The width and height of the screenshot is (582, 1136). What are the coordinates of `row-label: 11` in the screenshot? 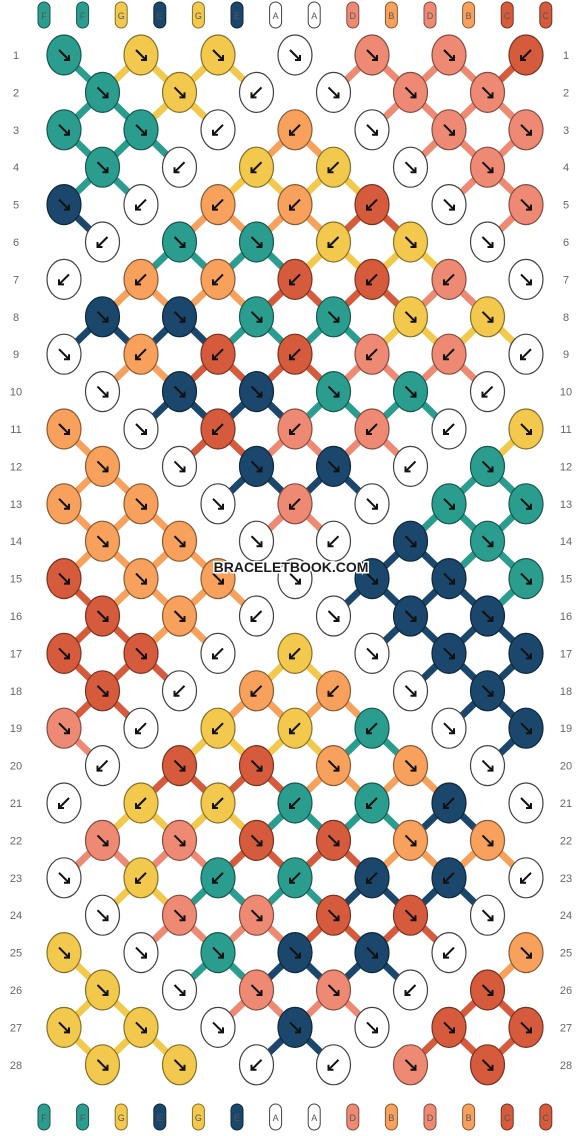 It's located at (15, 430).